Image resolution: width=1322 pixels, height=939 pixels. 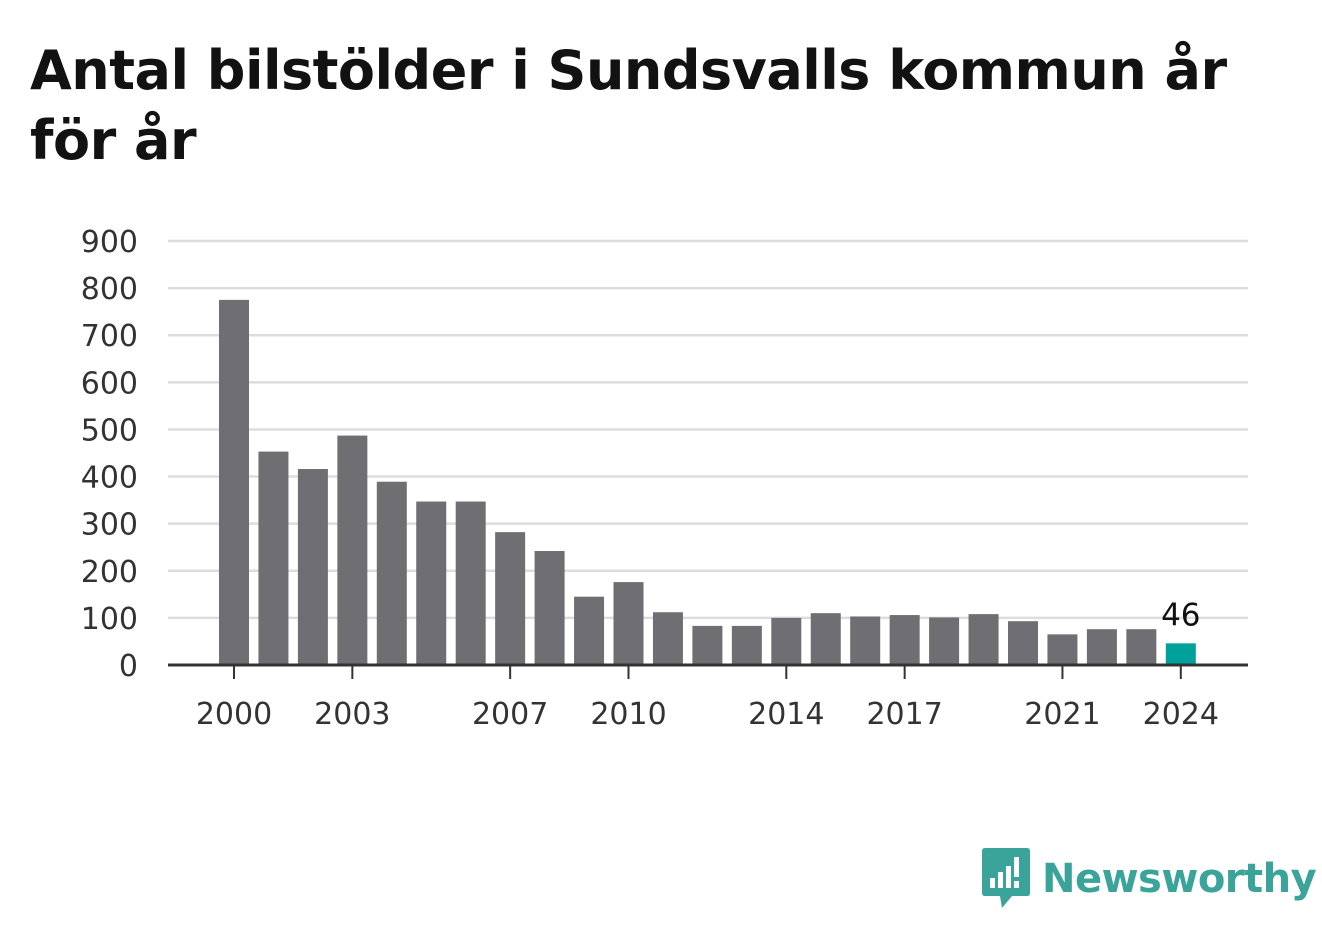 What do you see at coordinates (549, 607) in the screenshot?
I see `bar-2008` at bounding box center [549, 607].